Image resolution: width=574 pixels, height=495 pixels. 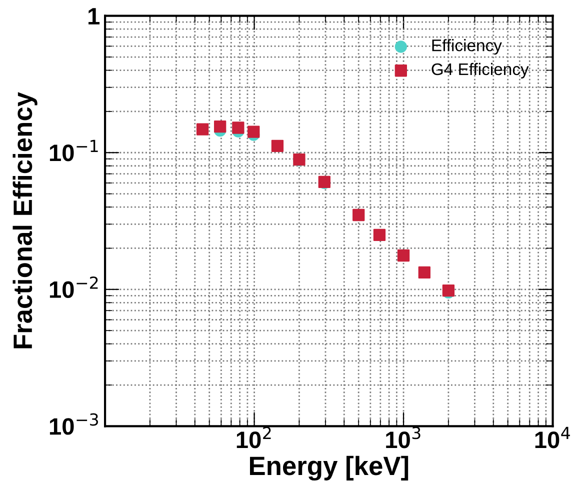 I want to click on y-axis-title: Fractional Efficiency, so click(x=25, y=220).